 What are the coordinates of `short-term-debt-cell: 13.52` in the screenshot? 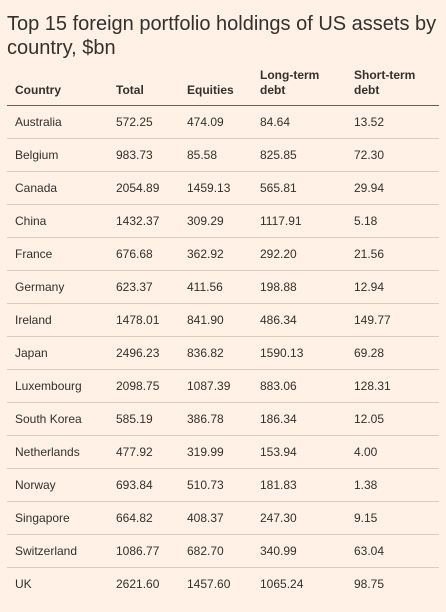 It's located at (392, 122).